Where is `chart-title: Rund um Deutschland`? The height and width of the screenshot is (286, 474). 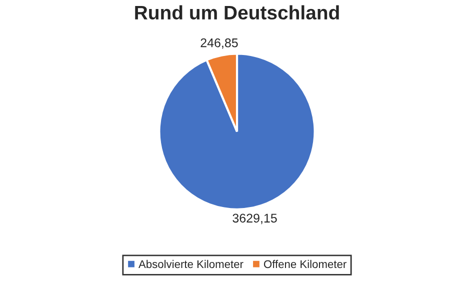 chart-title: Rund um Deutschland is located at coordinates (237, 12).